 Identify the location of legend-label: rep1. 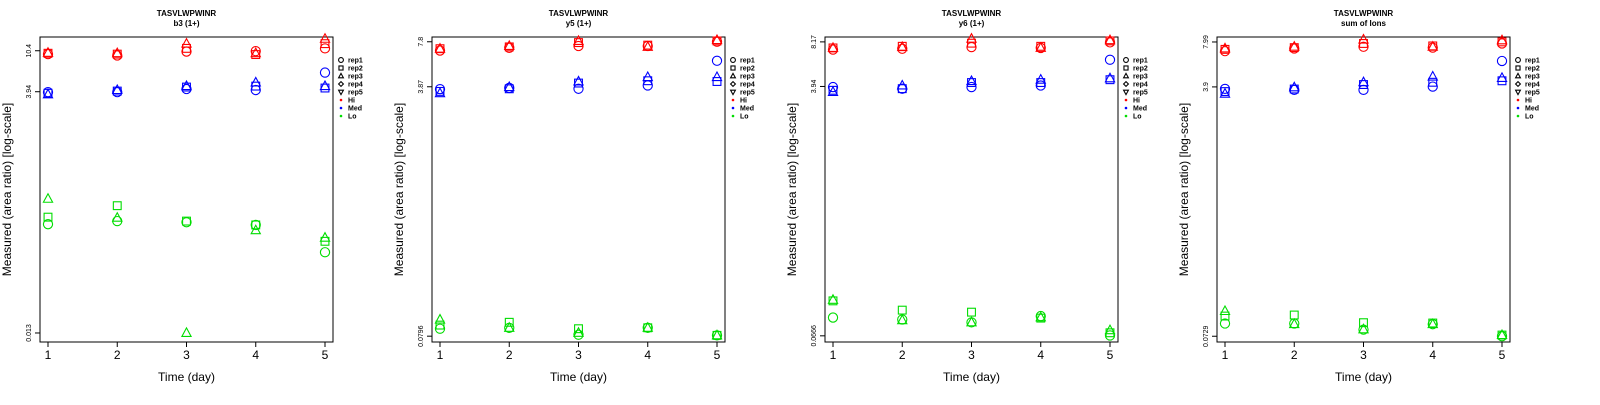
(355, 61).